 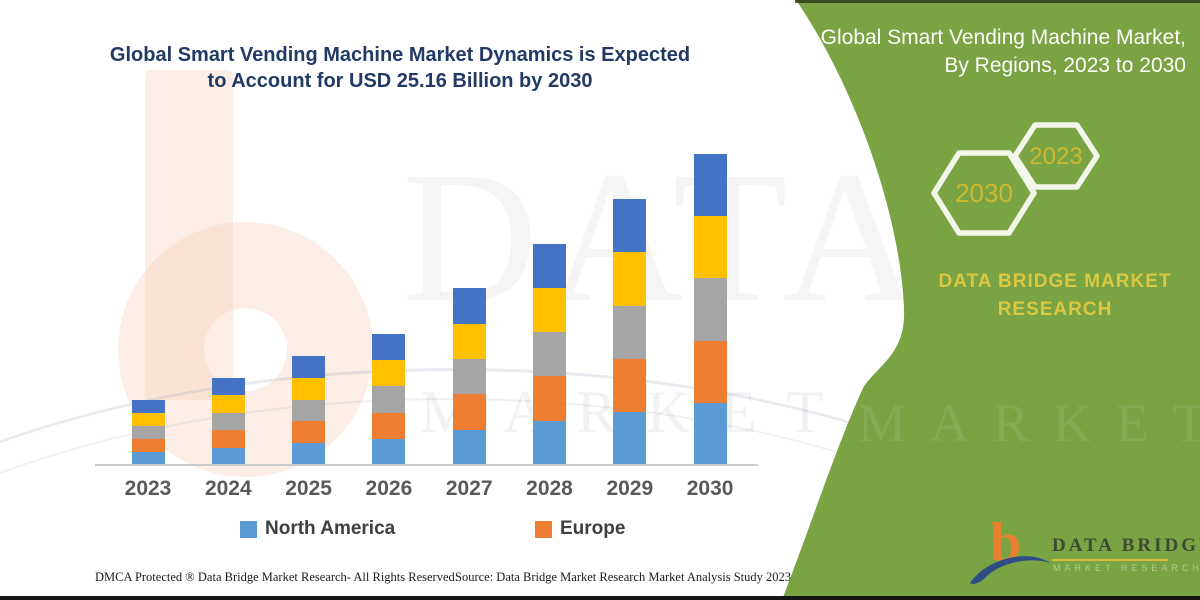 What do you see at coordinates (469, 376) in the screenshot?
I see `bar-segment-2027-unlabeled-gray` at bounding box center [469, 376].